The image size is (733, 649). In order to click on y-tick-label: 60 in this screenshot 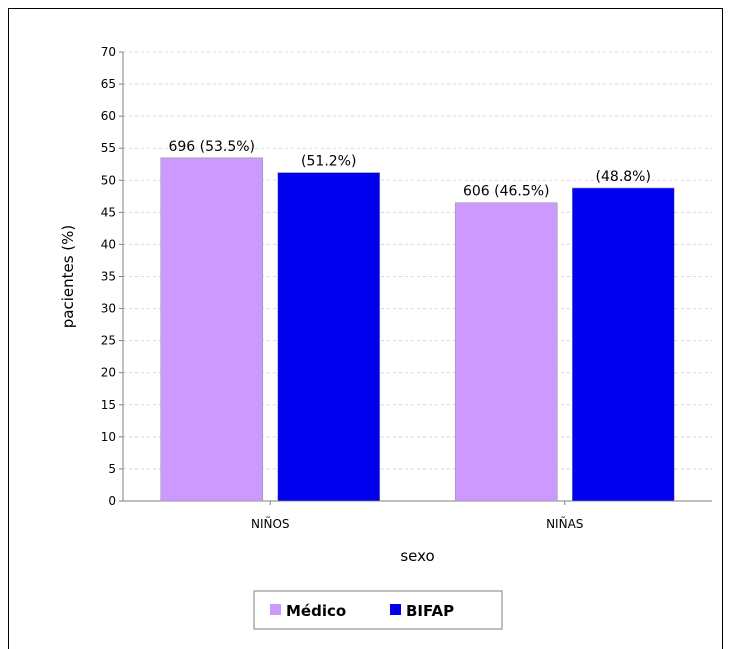, I will do `click(108, 116)`.